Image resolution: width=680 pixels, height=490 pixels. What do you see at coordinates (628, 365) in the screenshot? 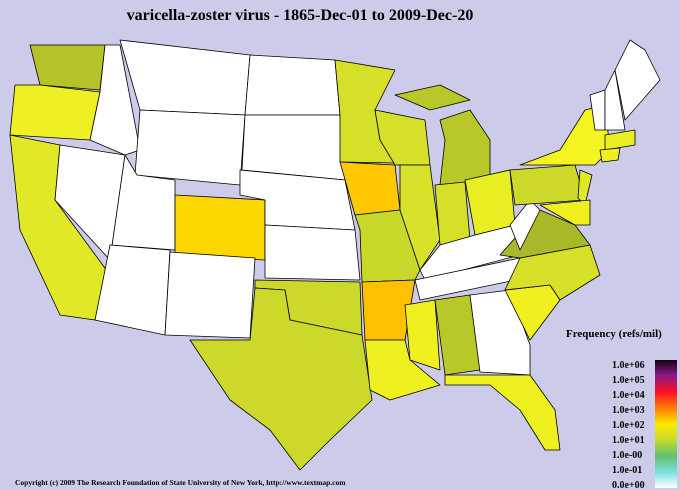
I see `legend-label: 1.0e+06` at bounding box center [628, 365].